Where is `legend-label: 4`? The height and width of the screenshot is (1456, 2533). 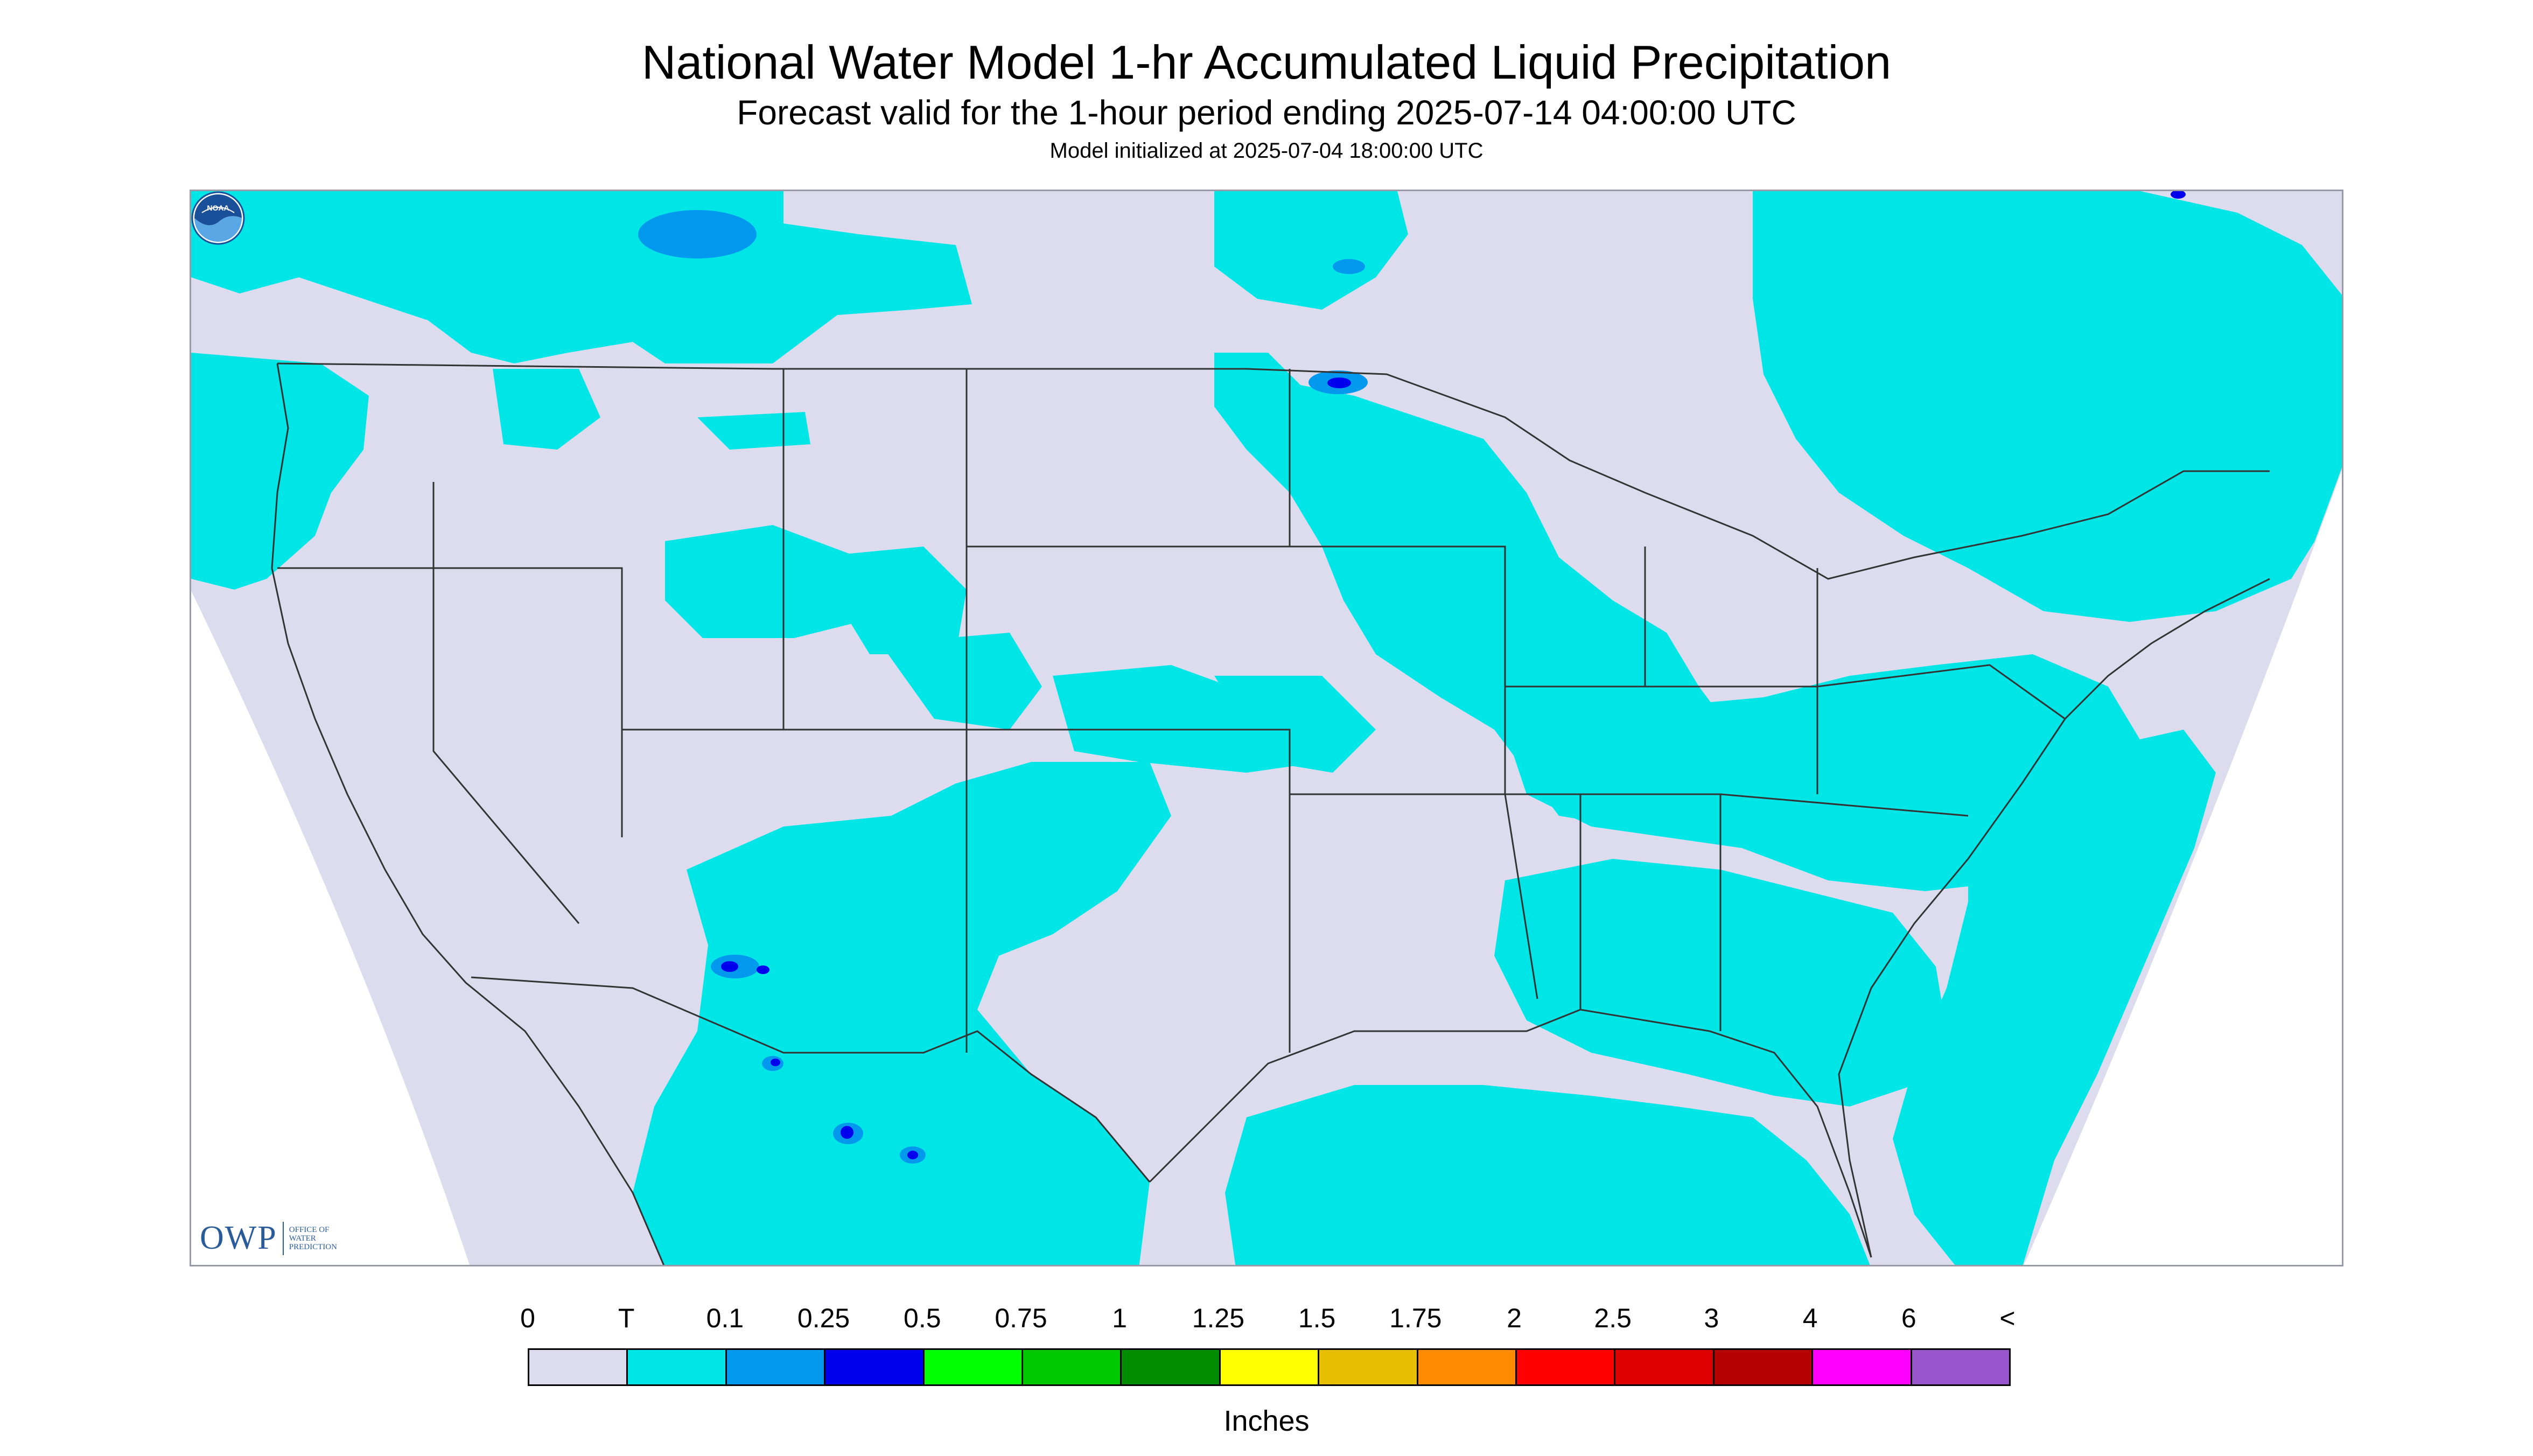
legend-label: 4 is located at coordinates (1810, 1318).